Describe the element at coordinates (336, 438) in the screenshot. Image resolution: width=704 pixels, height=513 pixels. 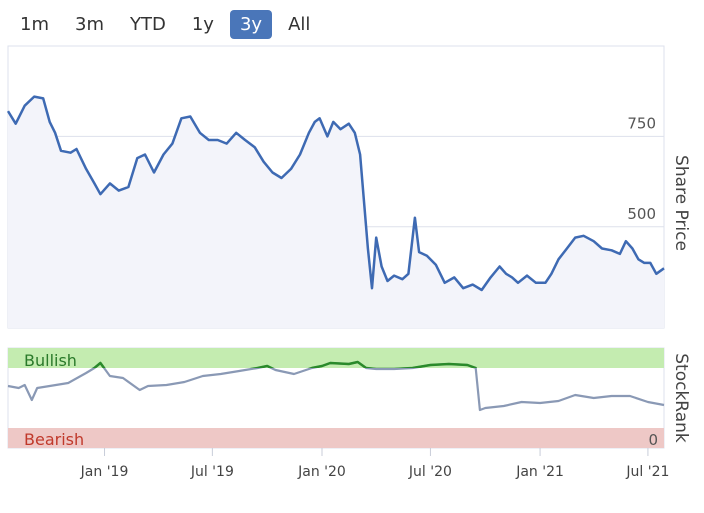
I see `bearish-band` at that location.